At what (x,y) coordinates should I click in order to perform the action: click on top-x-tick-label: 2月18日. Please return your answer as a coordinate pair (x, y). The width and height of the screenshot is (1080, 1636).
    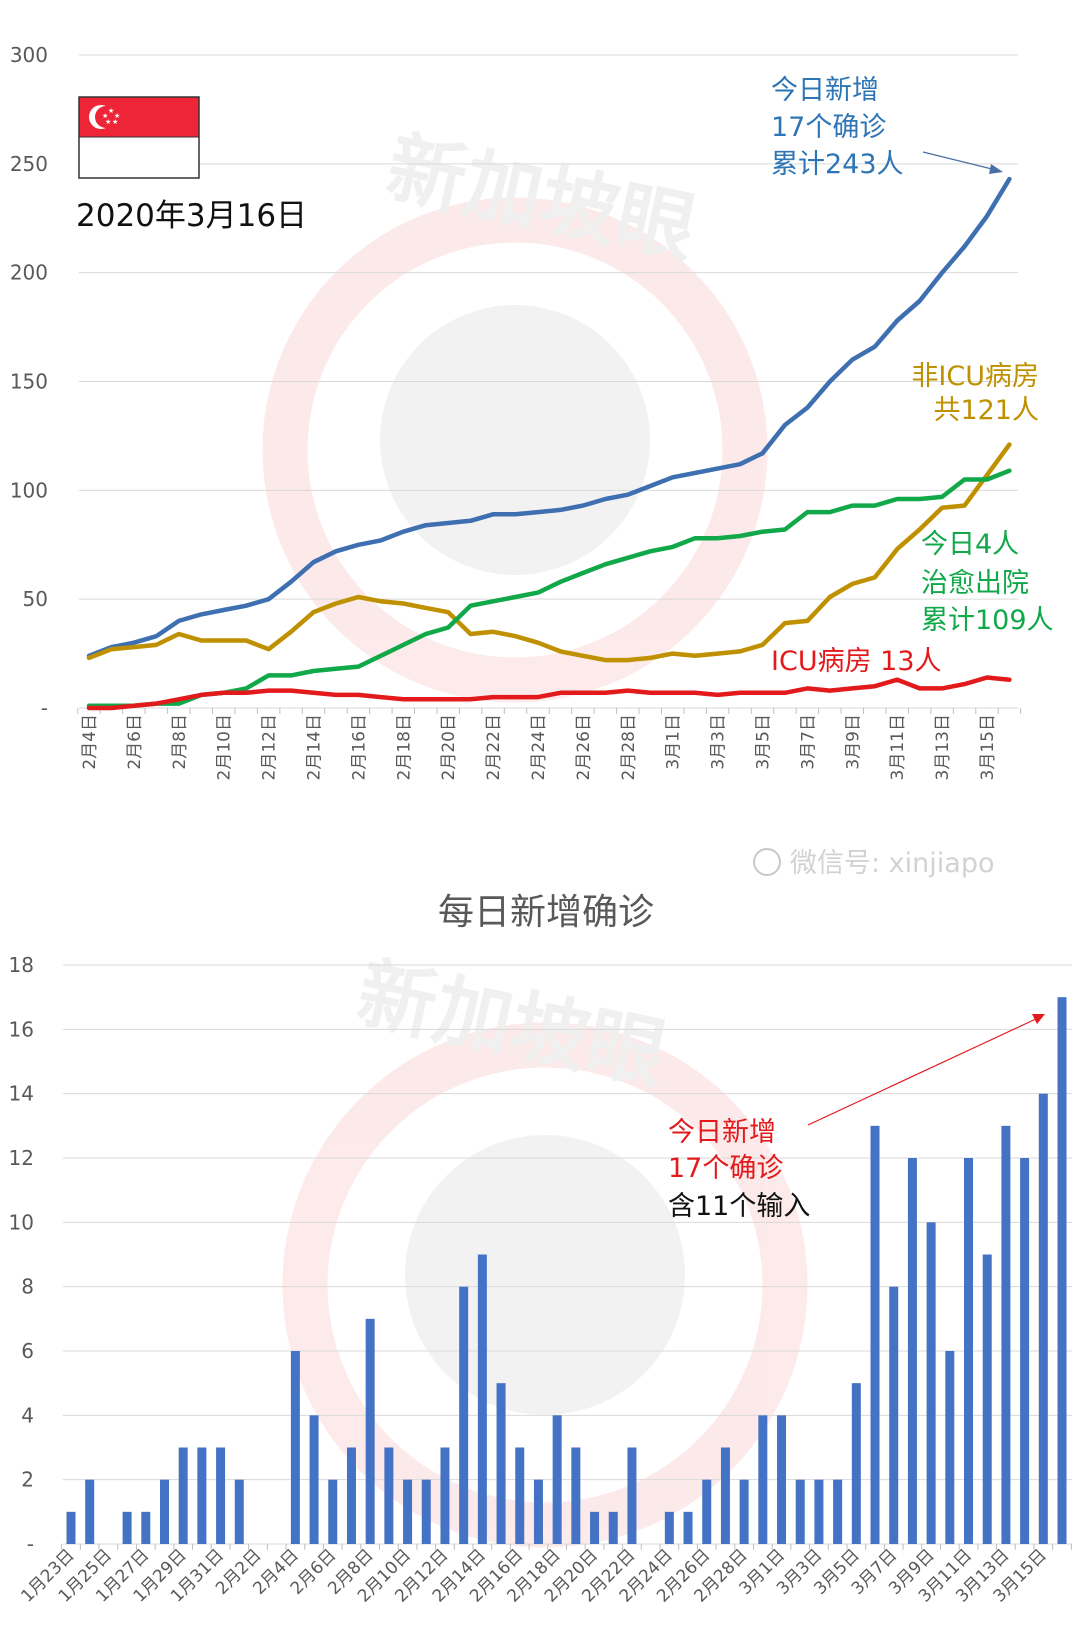
    Looking at the image, I should click on (404, 747).